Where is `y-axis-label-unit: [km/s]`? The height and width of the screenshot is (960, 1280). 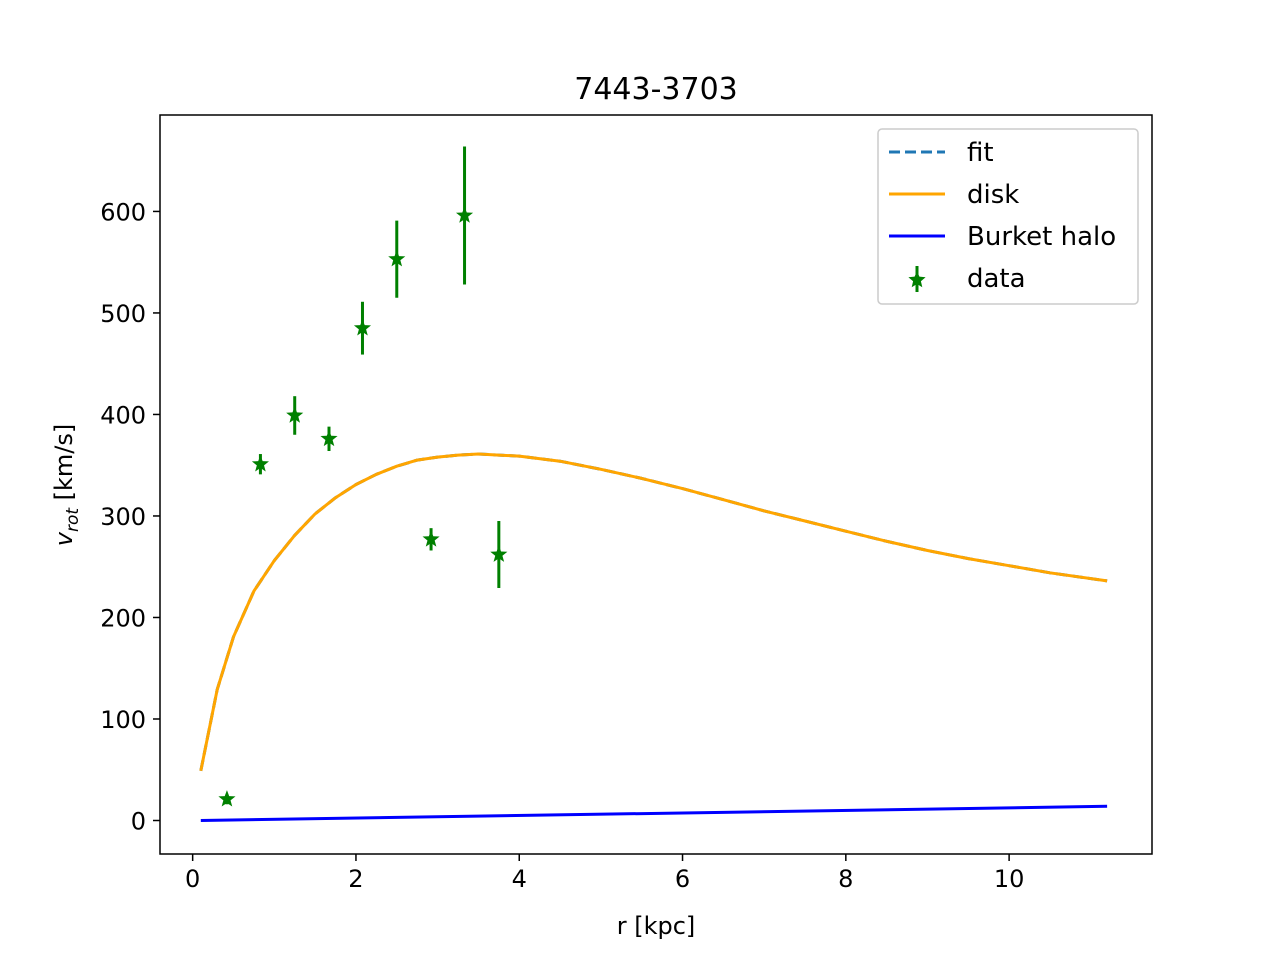 y-axis-label-unit: [km/s] is located at coordinates (64, 466).